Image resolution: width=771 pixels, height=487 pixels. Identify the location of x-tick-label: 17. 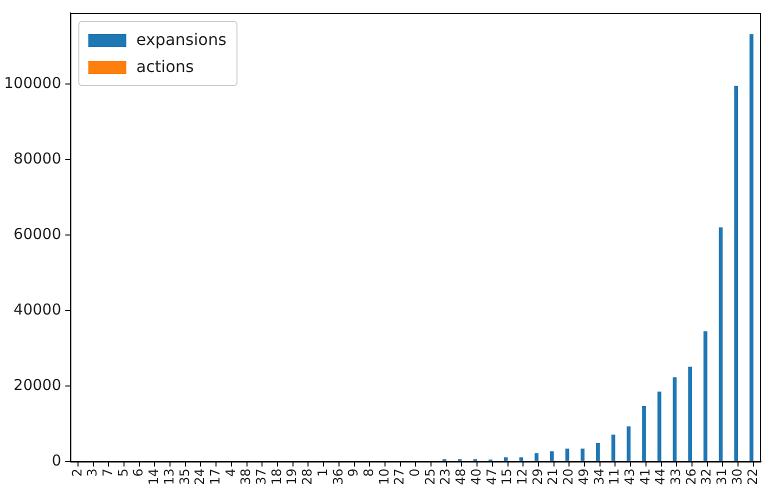
(216, 477).